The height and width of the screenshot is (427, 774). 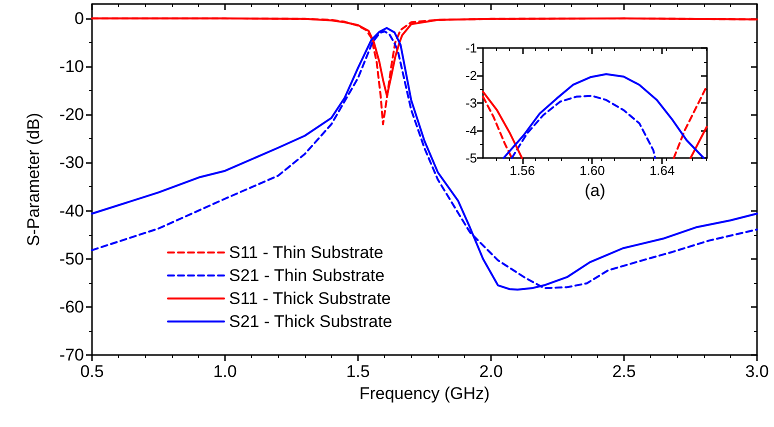 What do you see at coordinates (522, 170) in the screenshot?
I see `x-tick-label: 1.56` at bounding box center [522, 170].